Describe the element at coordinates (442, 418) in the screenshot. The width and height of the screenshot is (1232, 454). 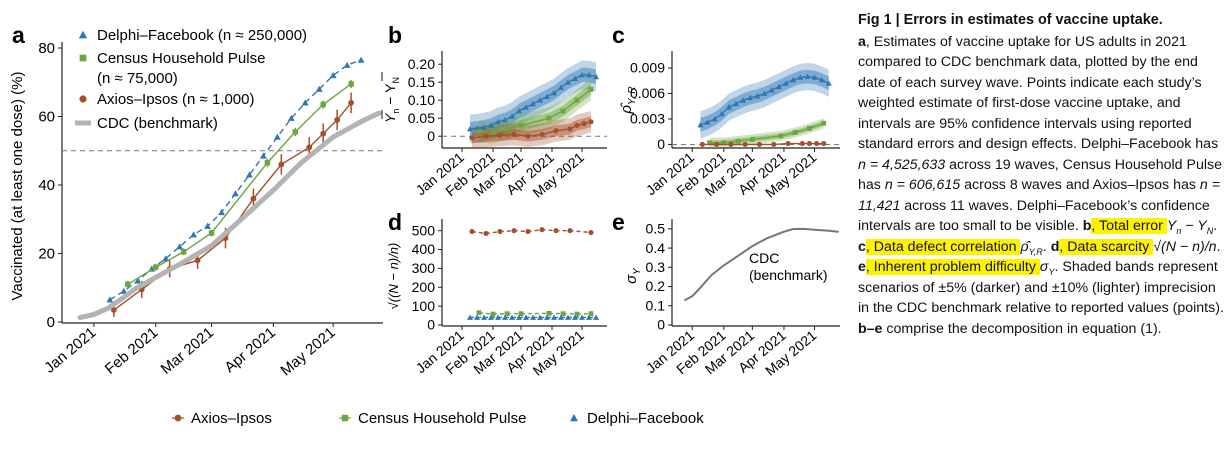
I see `bottom-legend-label: Census Household Pulse` at that location.